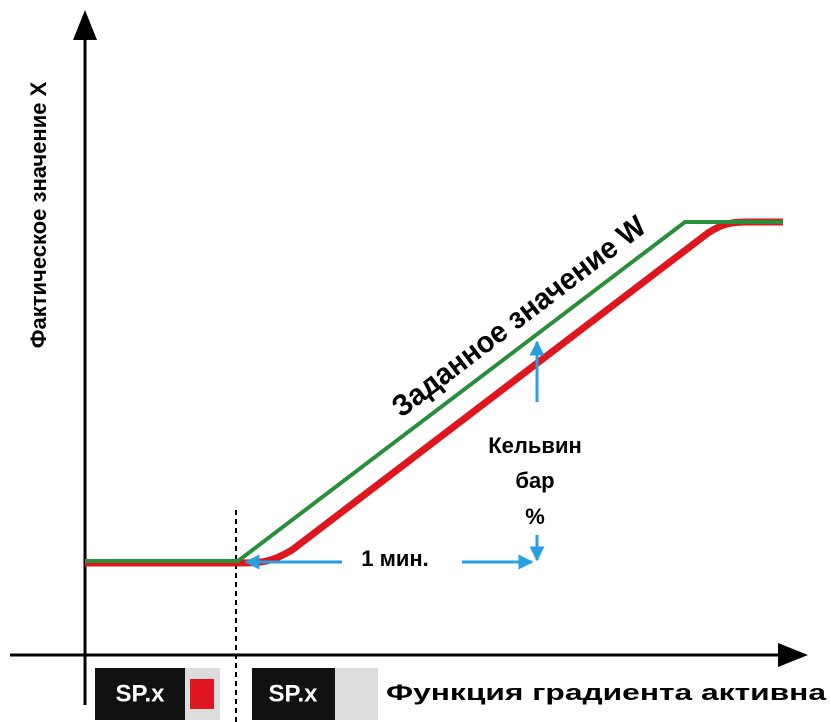 The height and width of the screenshot is (722, 831). I want to click on unit-label: %, so click(535, 516).